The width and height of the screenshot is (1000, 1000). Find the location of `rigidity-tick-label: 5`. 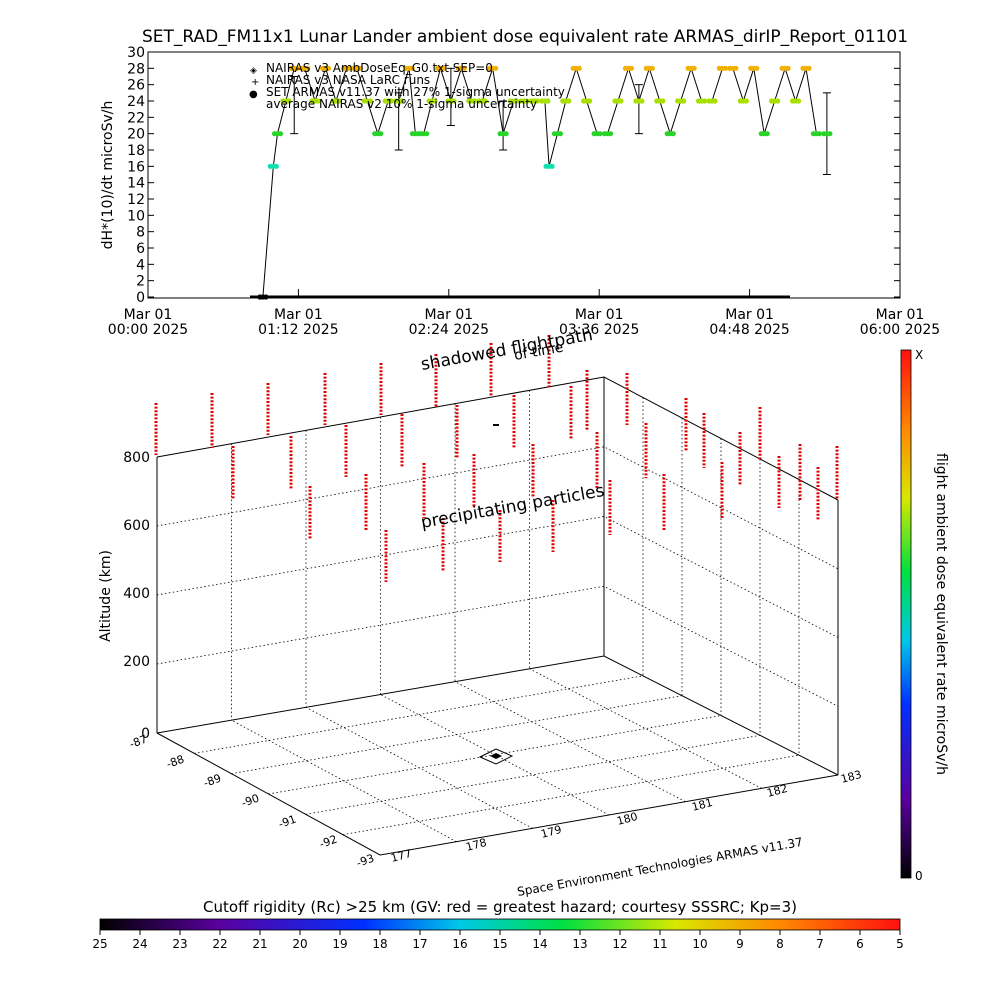

rigidity-tick-label: 5 is located at coordinates (900, 944).